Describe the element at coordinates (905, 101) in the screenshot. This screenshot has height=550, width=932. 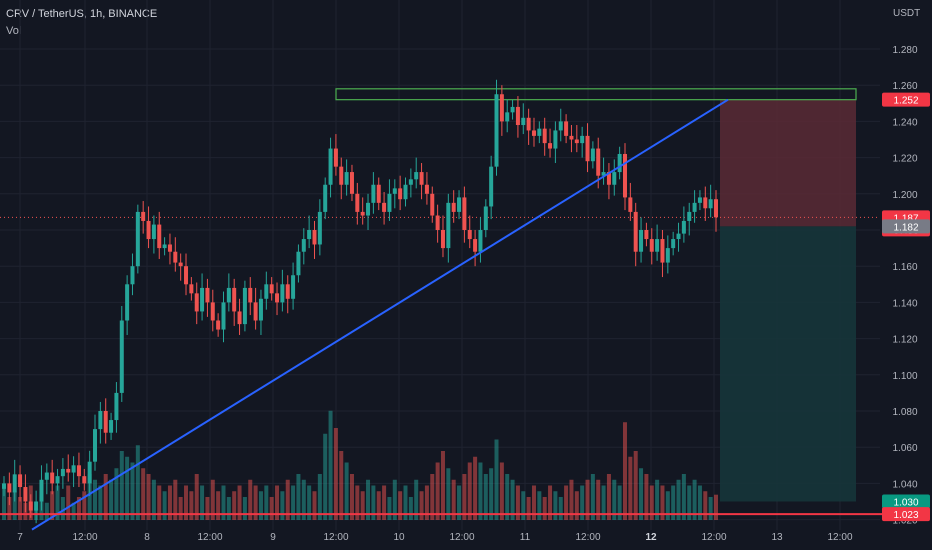
I see `price-tag-text-stop: 1.252` at that location.